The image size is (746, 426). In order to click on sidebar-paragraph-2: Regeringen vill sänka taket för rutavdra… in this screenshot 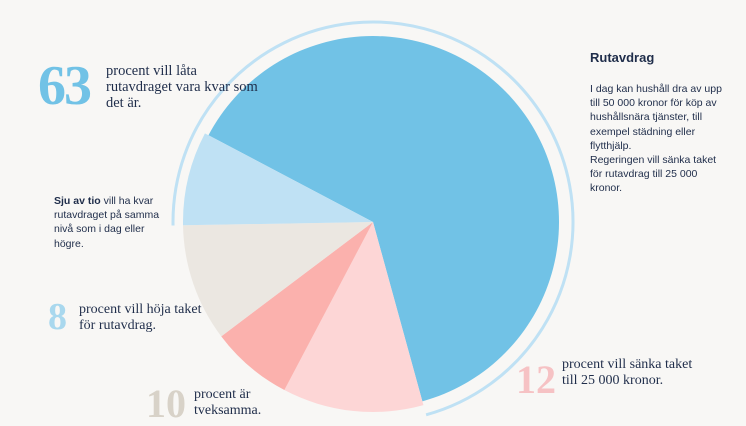, I will do `click(653, 174)`.